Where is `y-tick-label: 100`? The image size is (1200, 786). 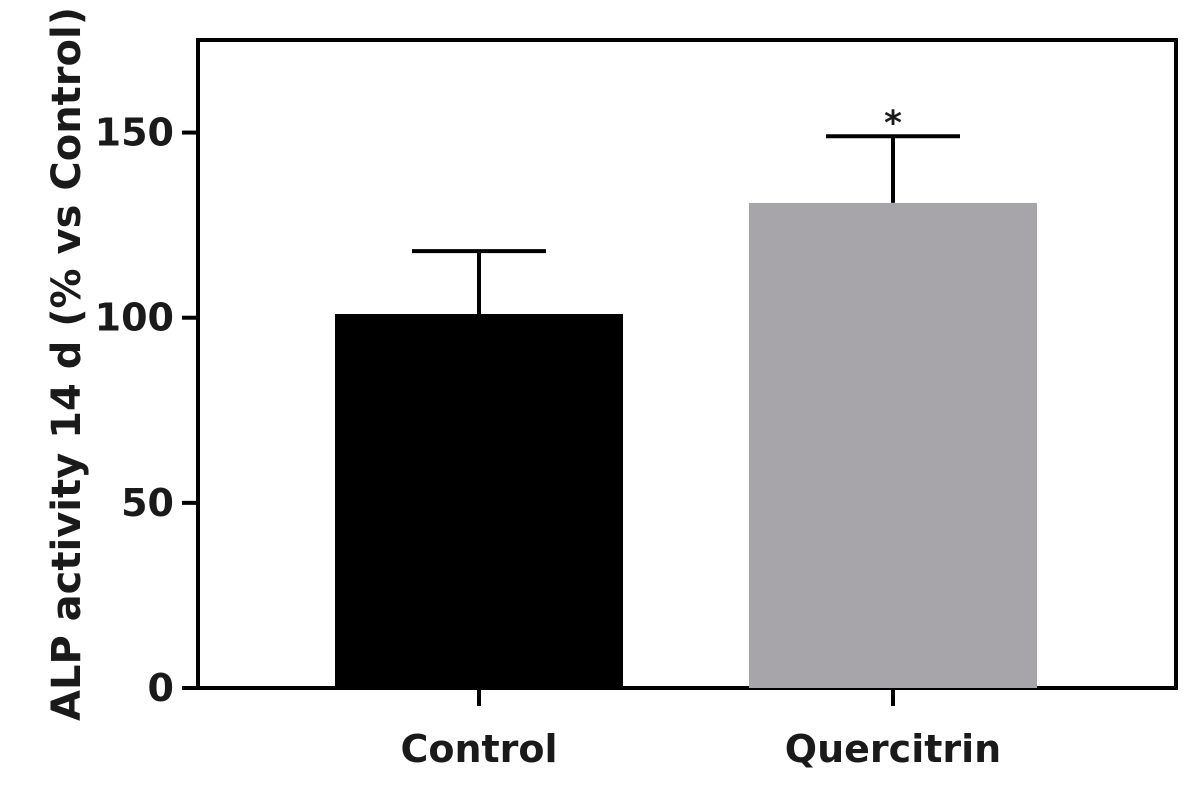 y-tick-label: 100 is located at coordinates (134, 318).